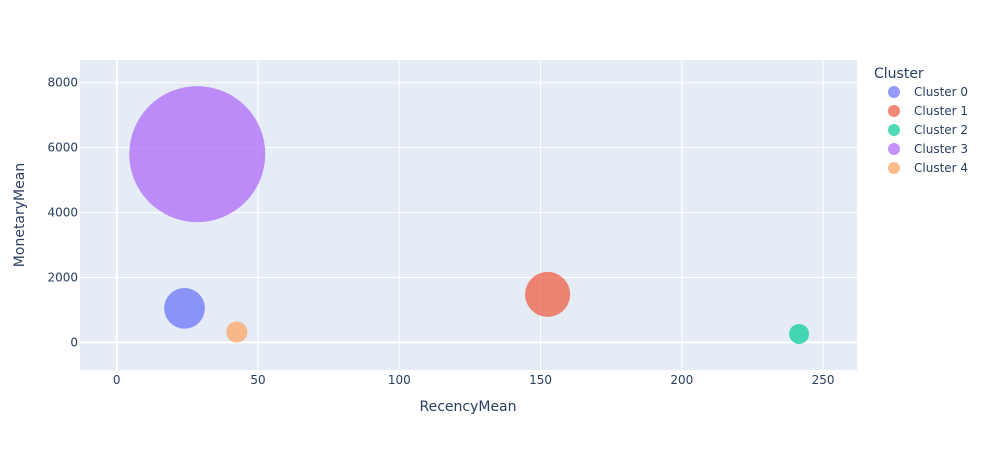 The width and height of the screenshot is (986, 450). What do you see at coordinates (74, 342) in the screenshot?
I see `y-tick-label: 0` at bounding box center [74, 342].